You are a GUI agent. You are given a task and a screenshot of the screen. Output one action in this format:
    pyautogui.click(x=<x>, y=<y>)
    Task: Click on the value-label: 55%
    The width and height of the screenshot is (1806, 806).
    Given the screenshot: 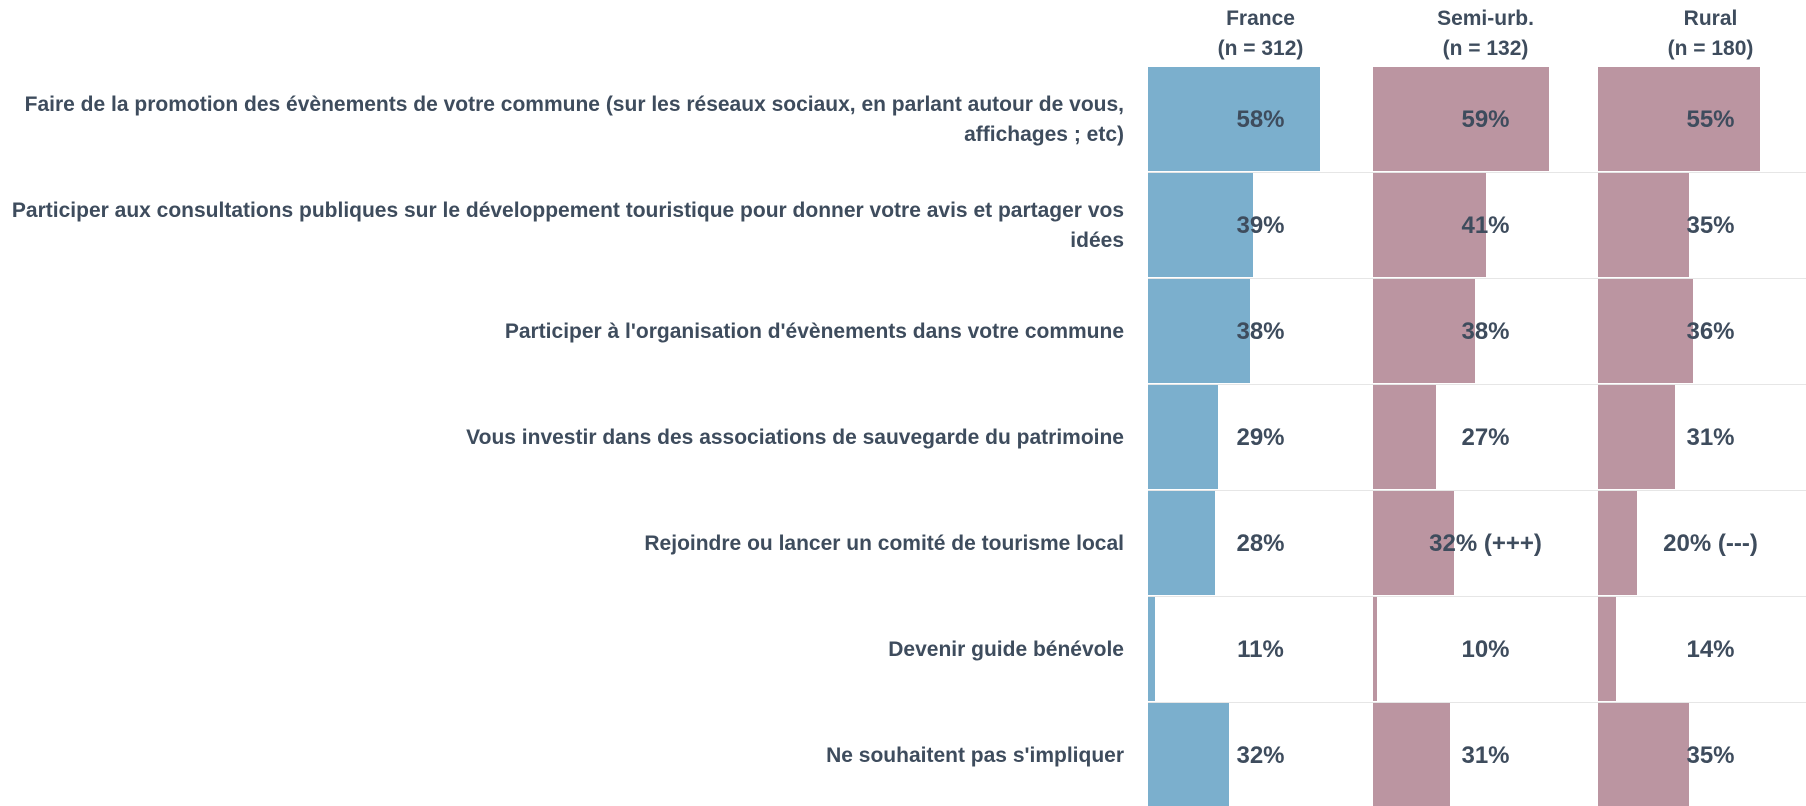 What is the action you would take?
    pyautogui.click(x=1710, y=119)
    